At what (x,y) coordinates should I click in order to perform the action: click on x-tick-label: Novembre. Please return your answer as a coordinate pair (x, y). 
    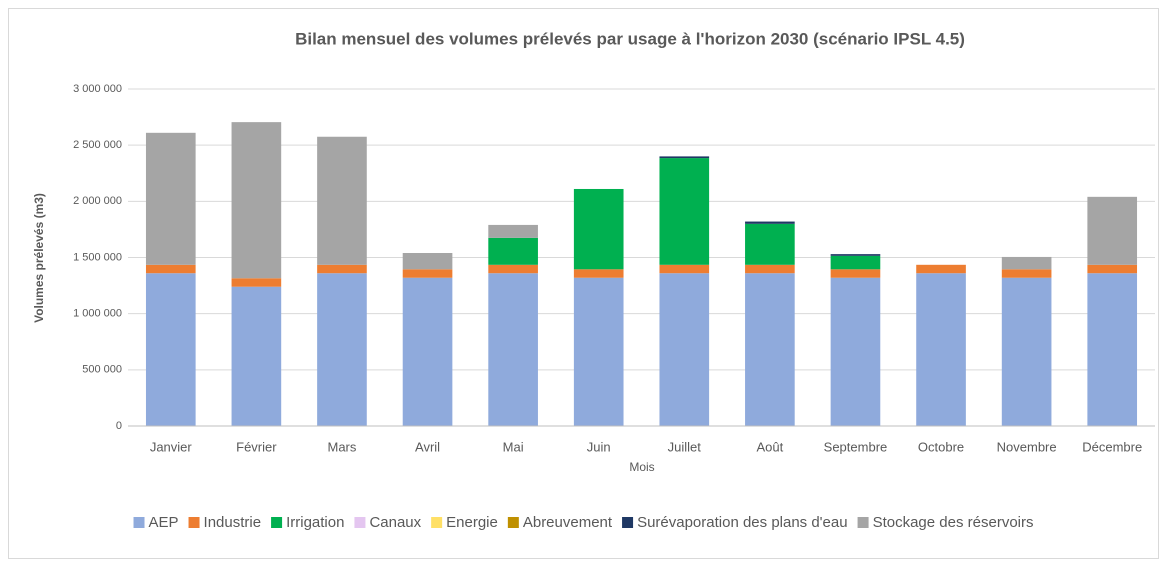
    Looking at the image, I should click on (1027, 446).